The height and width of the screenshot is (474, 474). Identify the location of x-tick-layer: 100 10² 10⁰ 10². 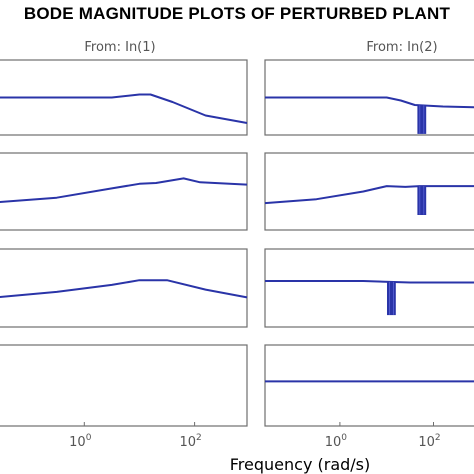
(255, 436).